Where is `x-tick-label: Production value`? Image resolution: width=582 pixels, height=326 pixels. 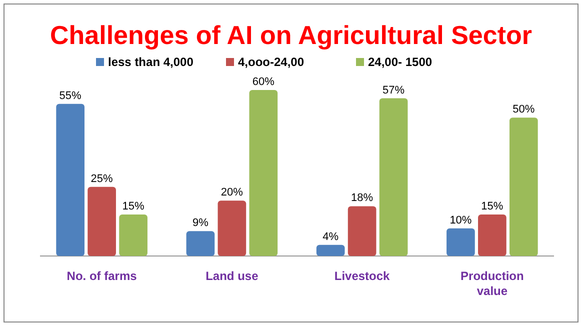 x-tick-label: Production value is located at coordinates (492, 283).